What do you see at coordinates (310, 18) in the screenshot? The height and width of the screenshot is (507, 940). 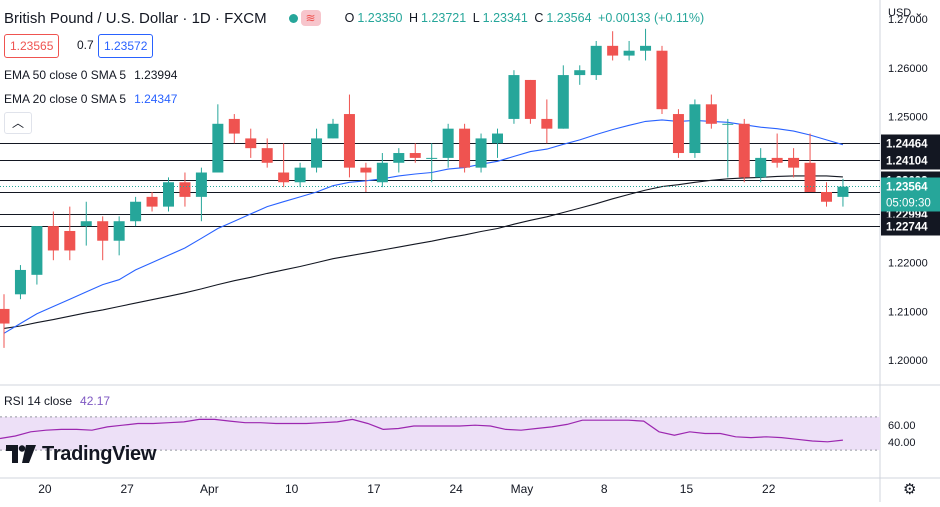 I see `approximately-equal-icon: ≋` at bounding box center [310, 18].